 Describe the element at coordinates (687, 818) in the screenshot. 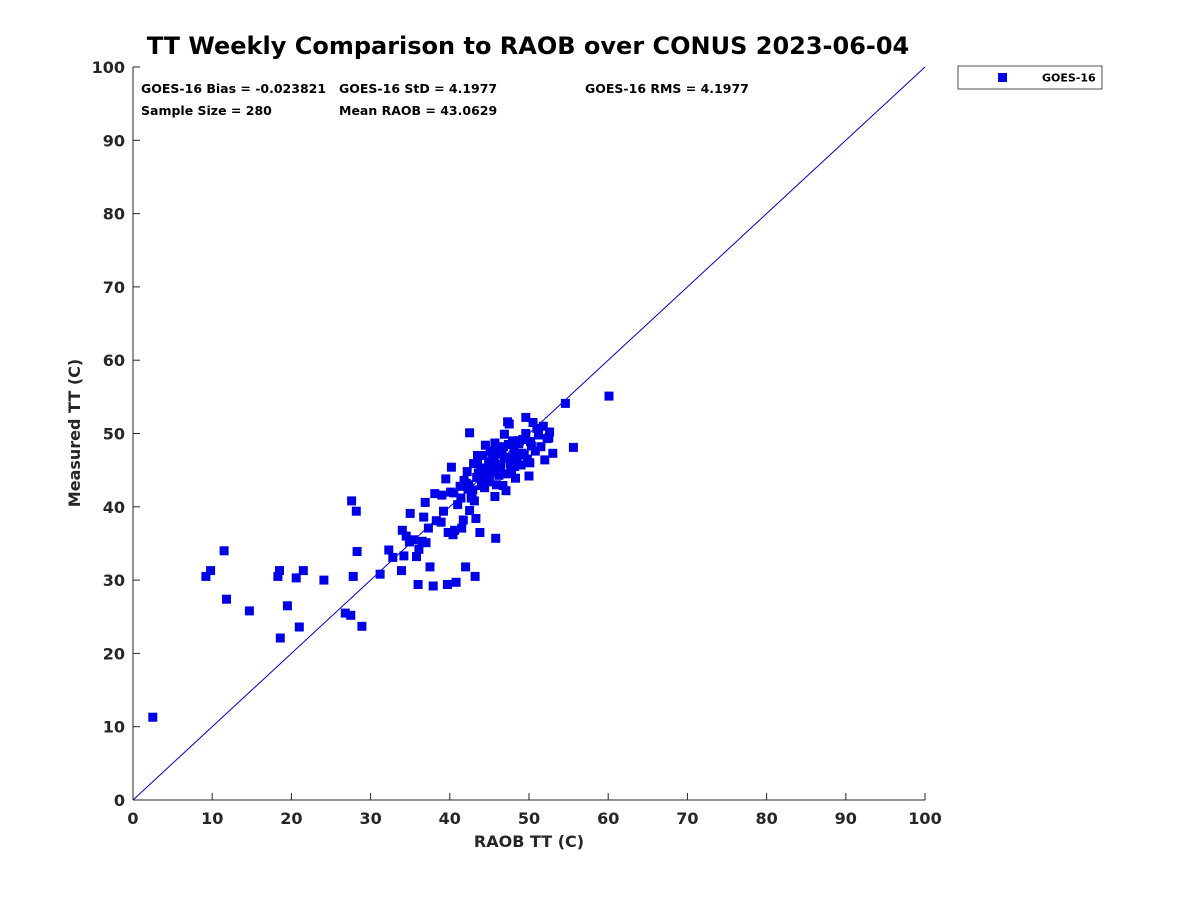

I see `x-tick-label-70: 70` at that location.